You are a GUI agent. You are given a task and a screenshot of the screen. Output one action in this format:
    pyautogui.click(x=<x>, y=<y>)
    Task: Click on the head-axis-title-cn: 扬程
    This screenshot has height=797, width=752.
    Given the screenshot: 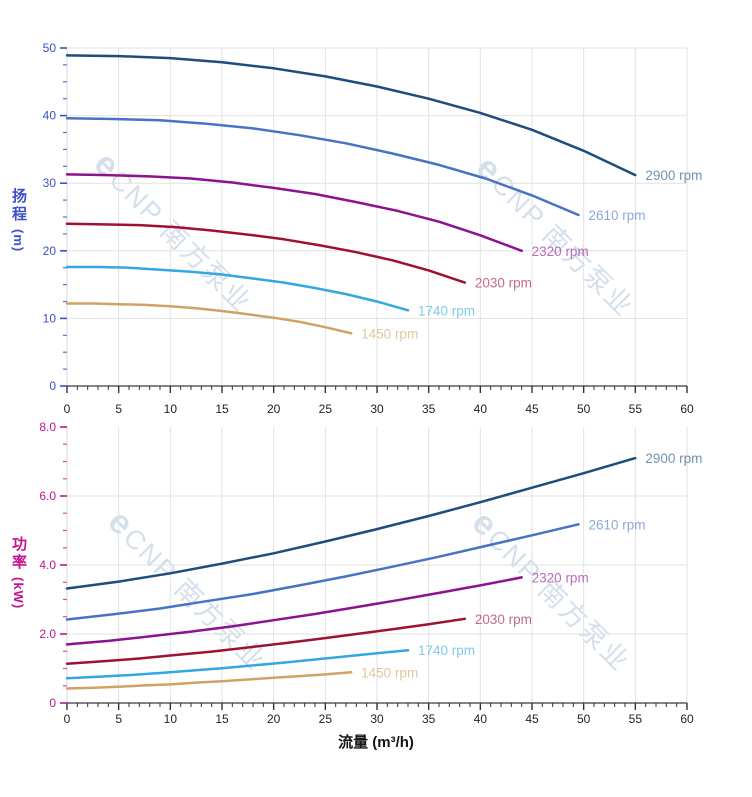 What is the action you would take?
    pyautogui.click(x=18, y=206)
    